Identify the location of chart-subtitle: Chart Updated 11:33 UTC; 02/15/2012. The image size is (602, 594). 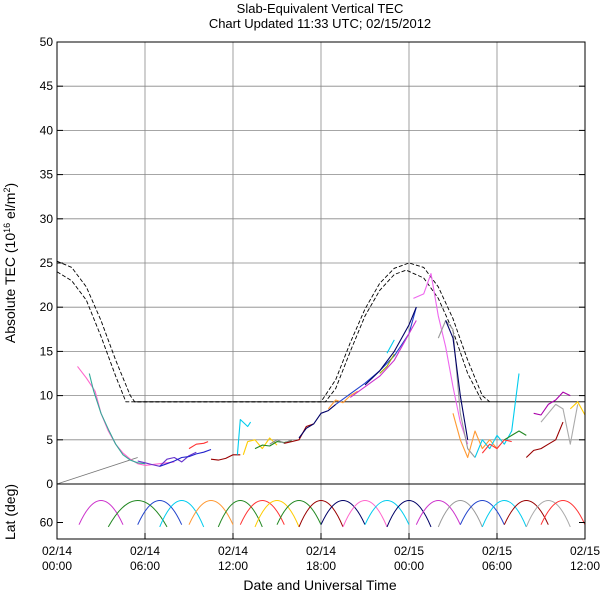
(320, 23).